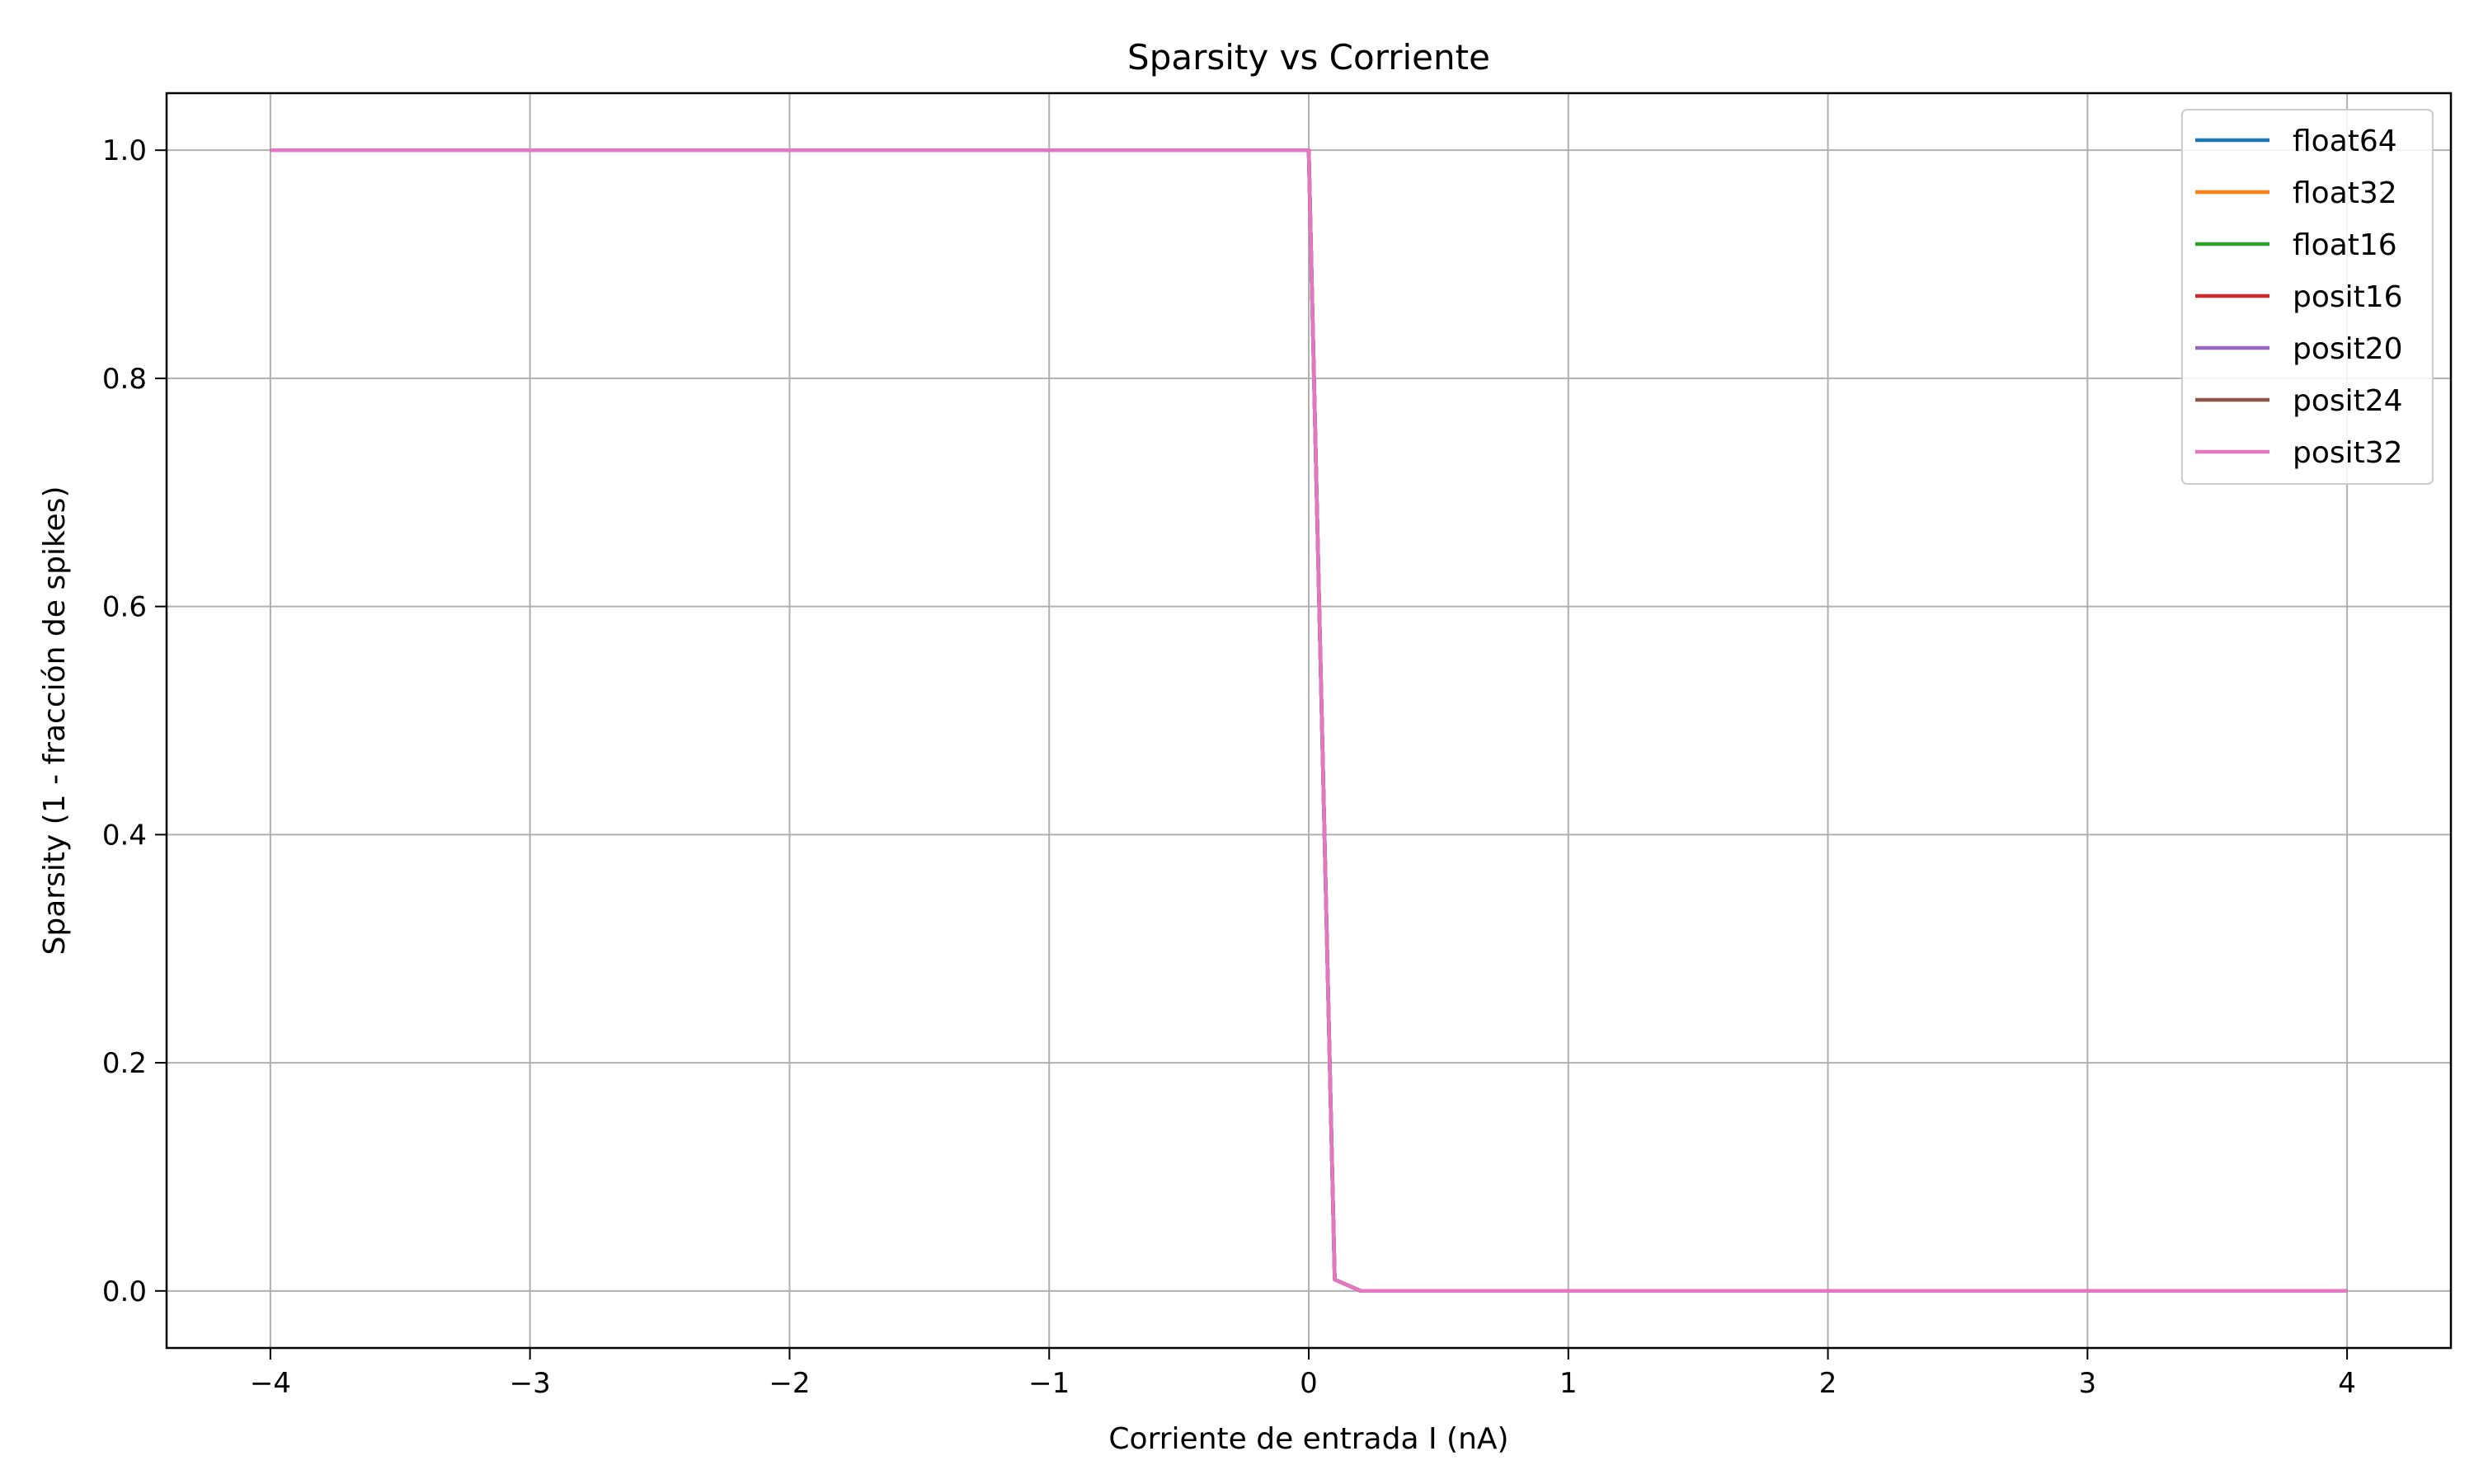 This screenshot has height=1484, width=2474. I want to click on x-tick-label: 0, so click(1309, 1383).